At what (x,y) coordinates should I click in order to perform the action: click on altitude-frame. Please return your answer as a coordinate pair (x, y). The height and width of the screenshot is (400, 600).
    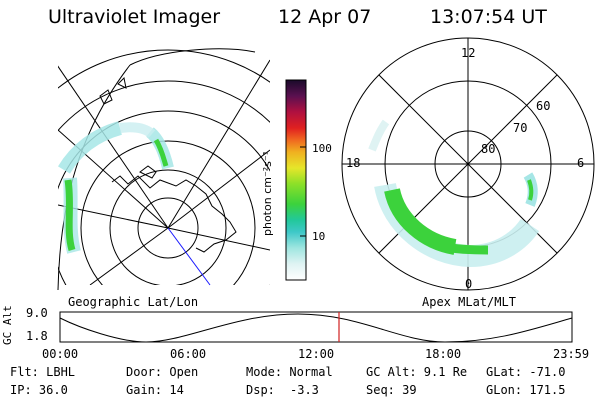
    Looking at the image, I should click on (316, 327).